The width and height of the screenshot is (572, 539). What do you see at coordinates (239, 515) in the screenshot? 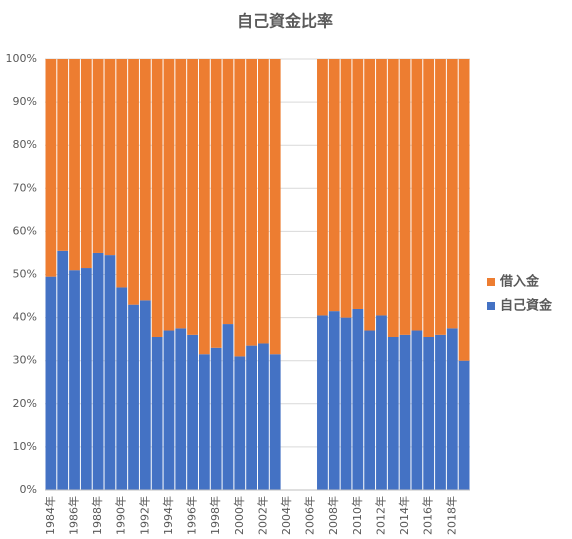
I see `x-tick-label: 2000年` at bounding box center [239, 515].